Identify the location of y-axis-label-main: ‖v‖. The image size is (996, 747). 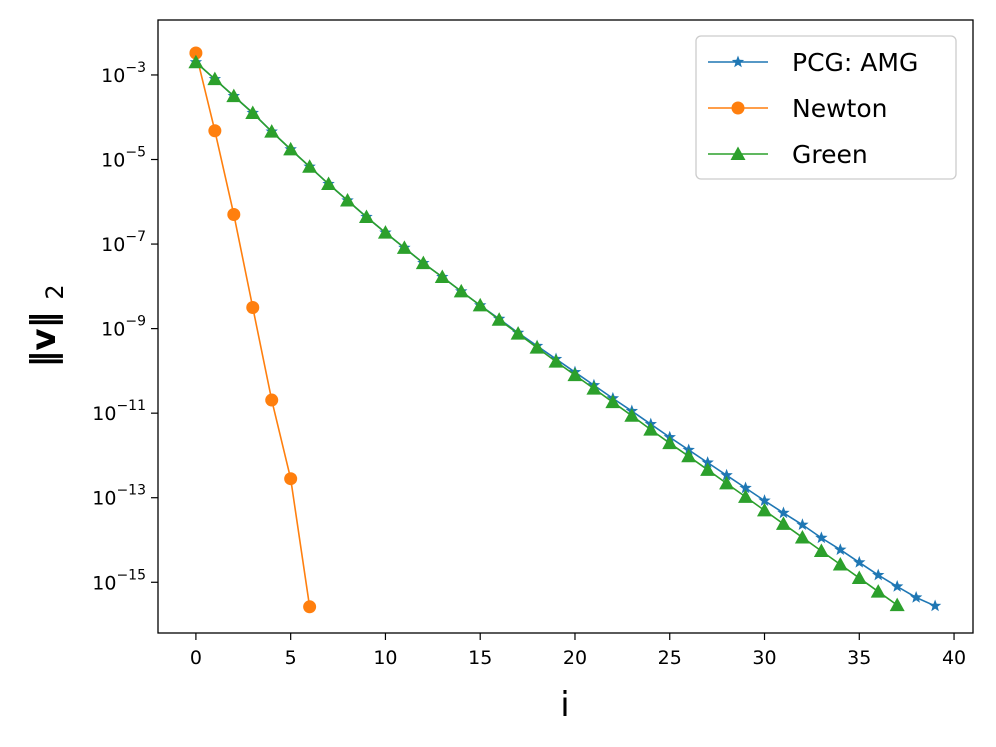
(44, 339).